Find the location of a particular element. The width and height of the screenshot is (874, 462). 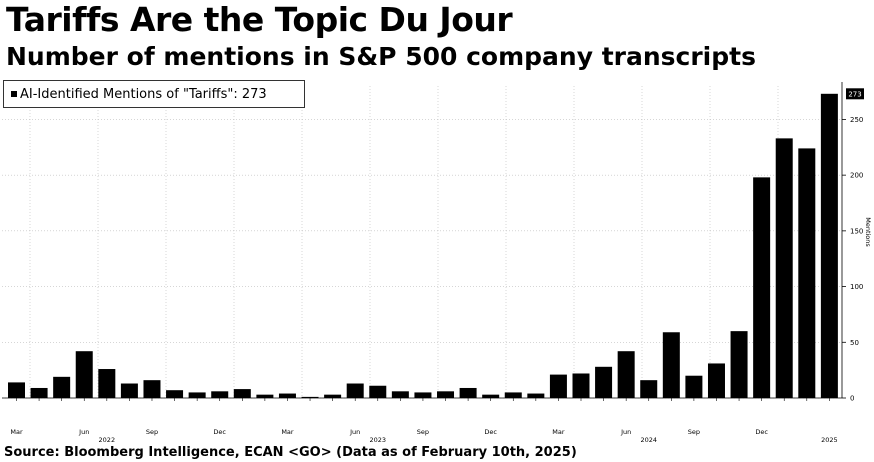

x-year-label: 2022 is located at coordinates (107, 440).